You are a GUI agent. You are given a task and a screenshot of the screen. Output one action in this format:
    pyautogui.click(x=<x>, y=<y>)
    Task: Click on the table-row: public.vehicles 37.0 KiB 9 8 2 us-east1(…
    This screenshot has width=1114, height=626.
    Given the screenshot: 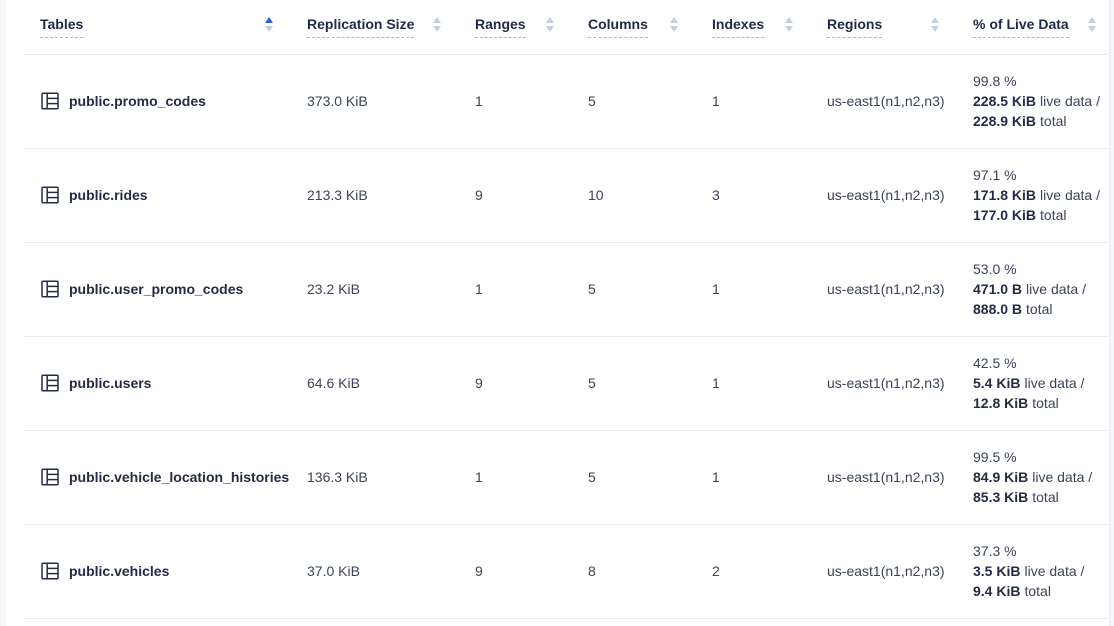 What is the action you would take?
    pyautogui.click(x=566, y=571)
    